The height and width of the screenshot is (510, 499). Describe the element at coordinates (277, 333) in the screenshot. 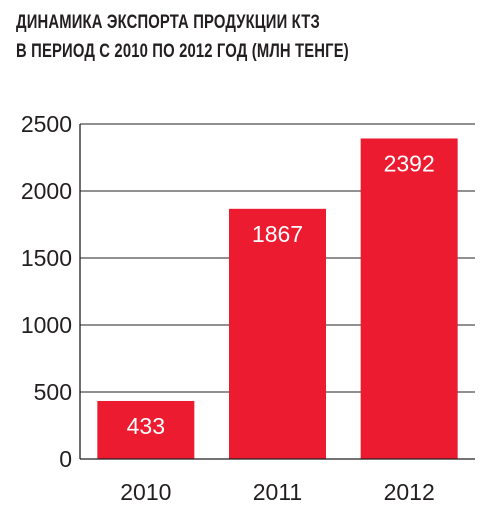

I see `bar-2011` at that location.